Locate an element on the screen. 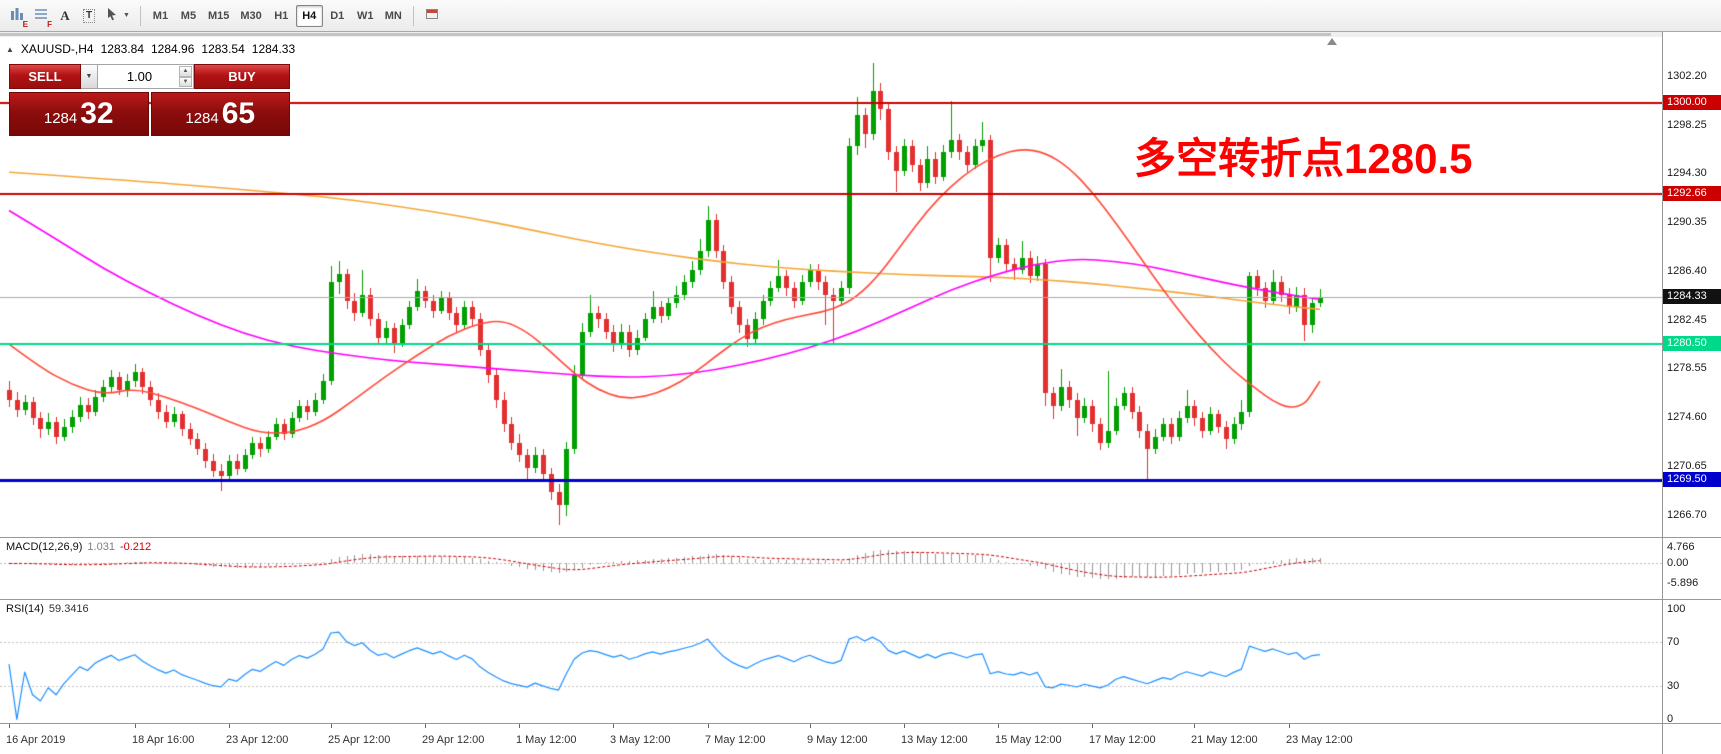 The width and height of the screenshot is (1721, 754). price-tick-label: 1278.55 is located at coordinates (1687, 368).